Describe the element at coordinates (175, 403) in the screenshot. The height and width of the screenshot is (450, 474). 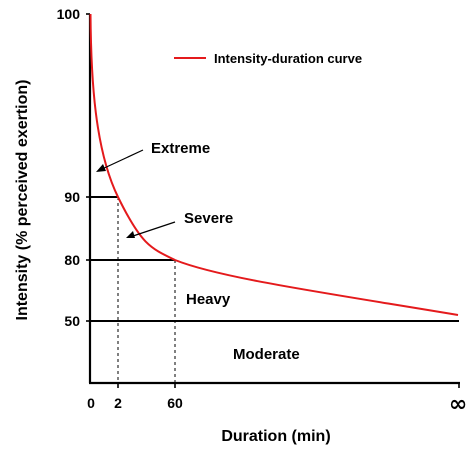
I see `x-tick-label-60: 60` at that location.